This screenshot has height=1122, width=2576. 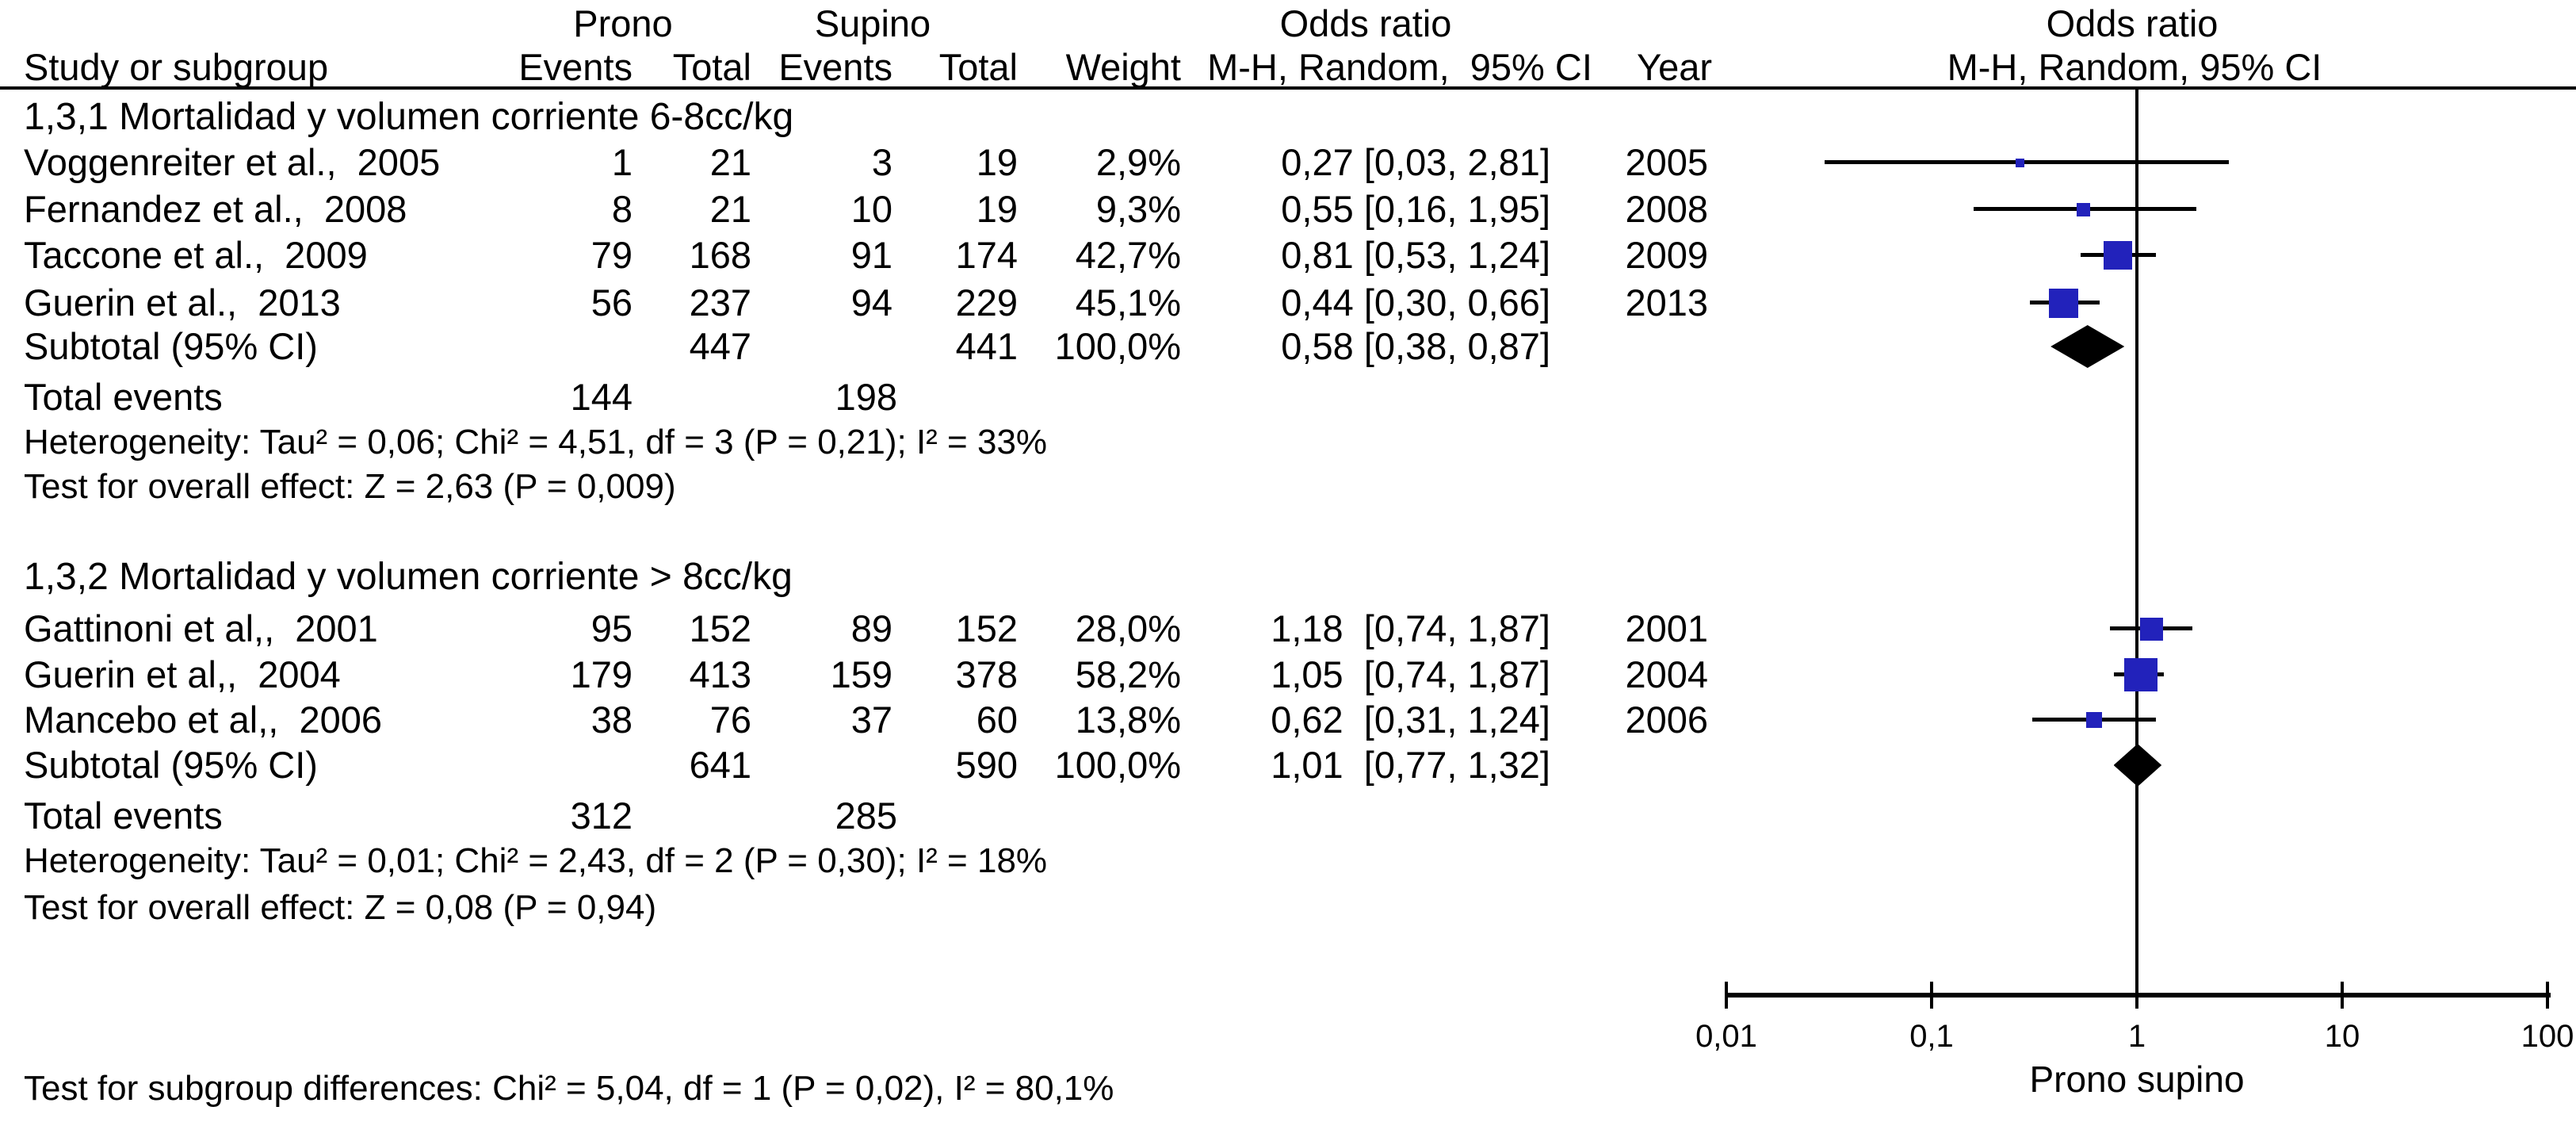 What do you see at coordinates (1399, 67) in the screenshot?
I see `column-header-or-method: M-H, Random, 95% CI` at bounding box center [1399, 67].